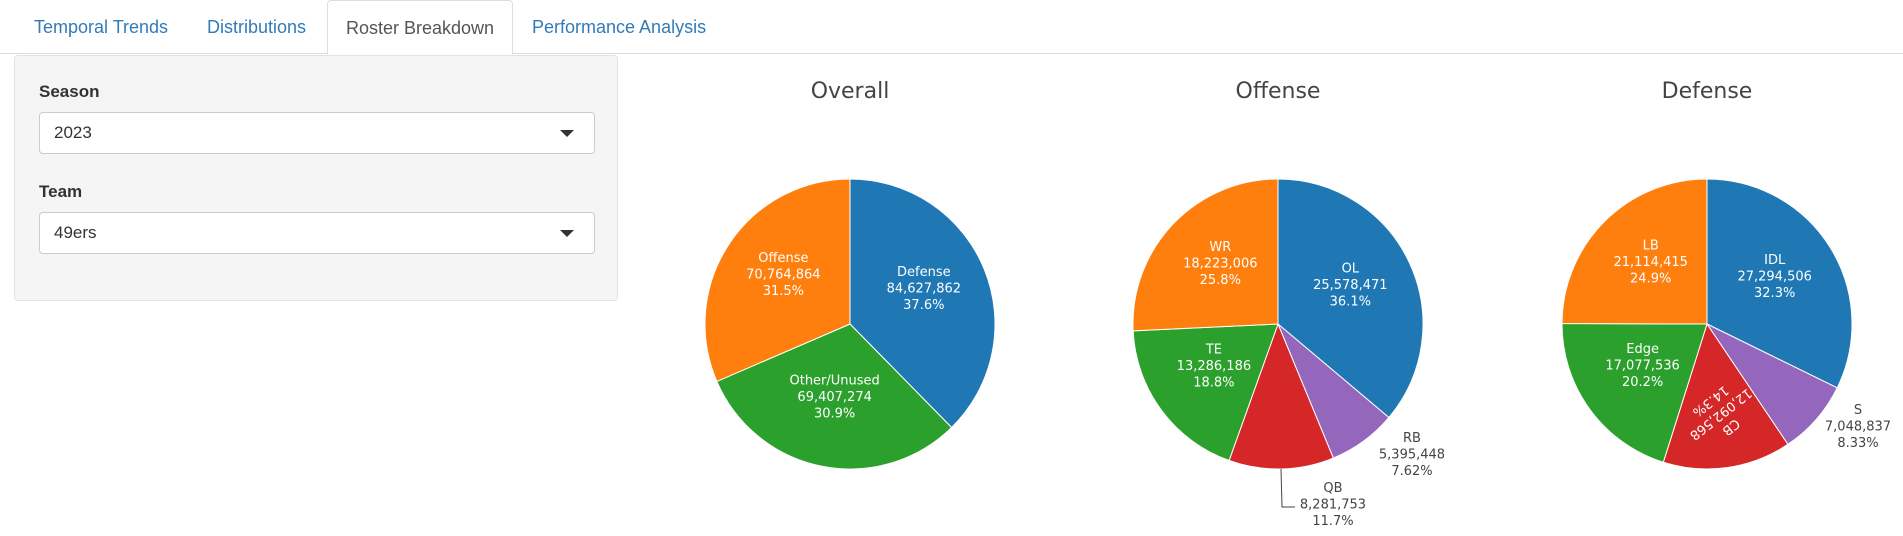  Describe the element at coordinates (61, 191) in the screenshot. I see `team-label: Team` at that location.